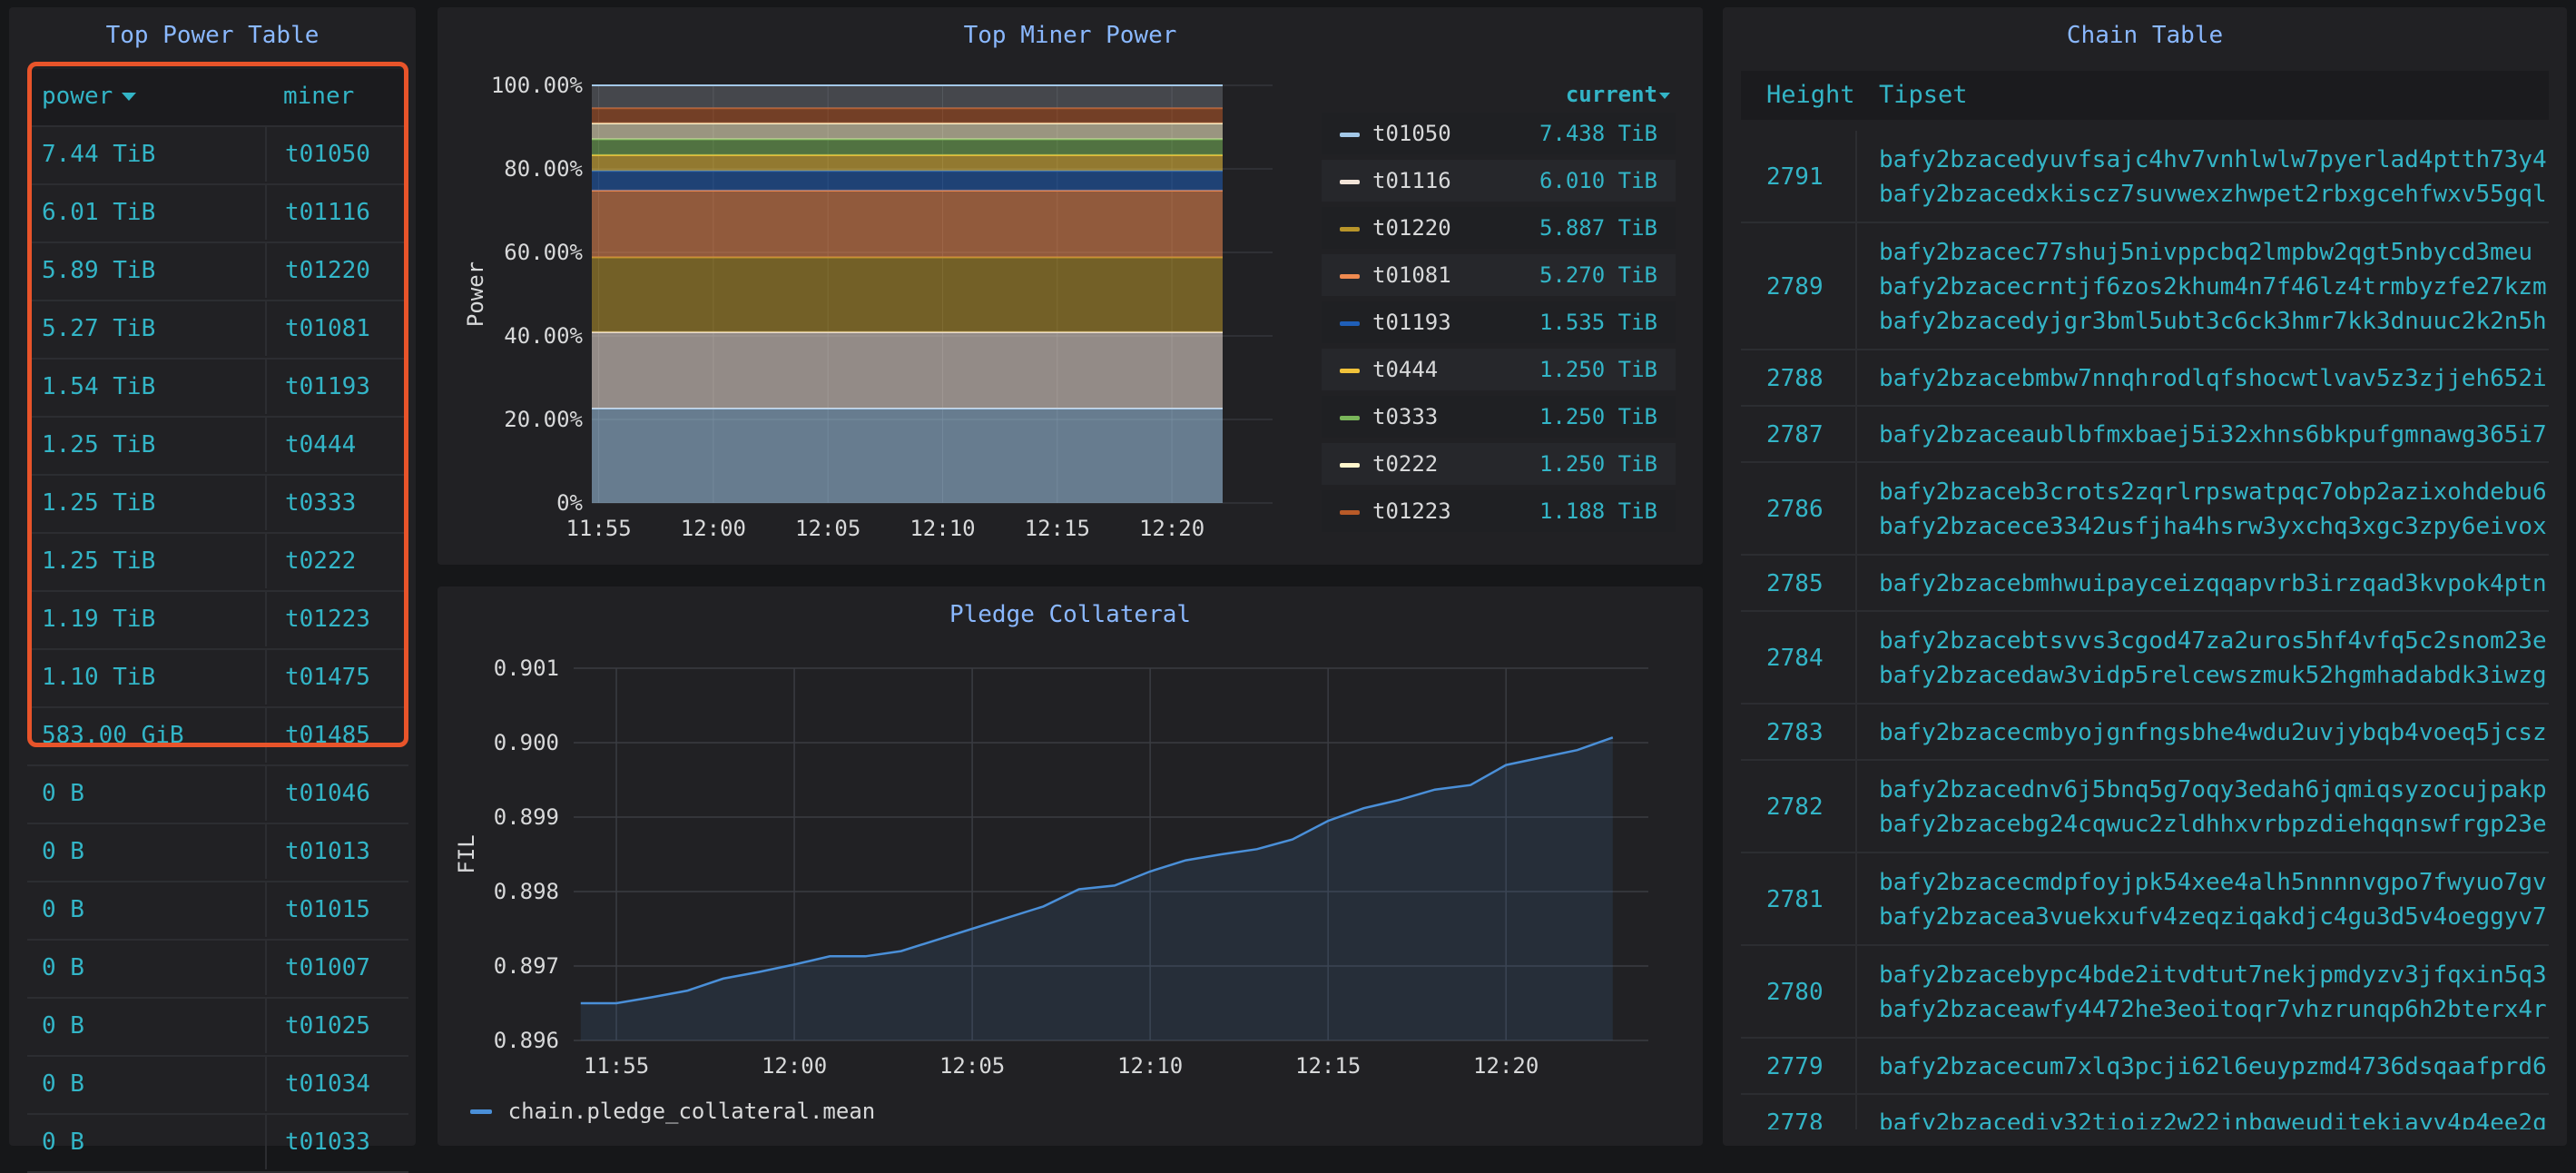 Image resolution: width=2576 pixels, height=1173 pixels. I want to click on y-tick-label: 0.899, so click(526, 817).